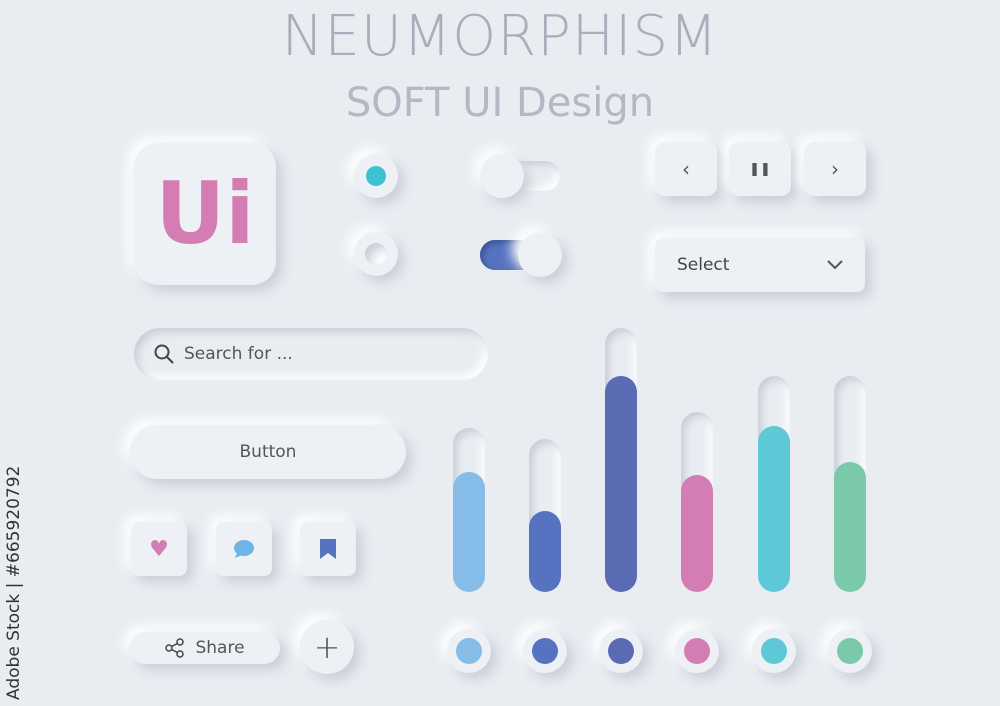 The height and width of the screenshot is (706, 1000). I want to click on button-label: Button, so click(268, 452).